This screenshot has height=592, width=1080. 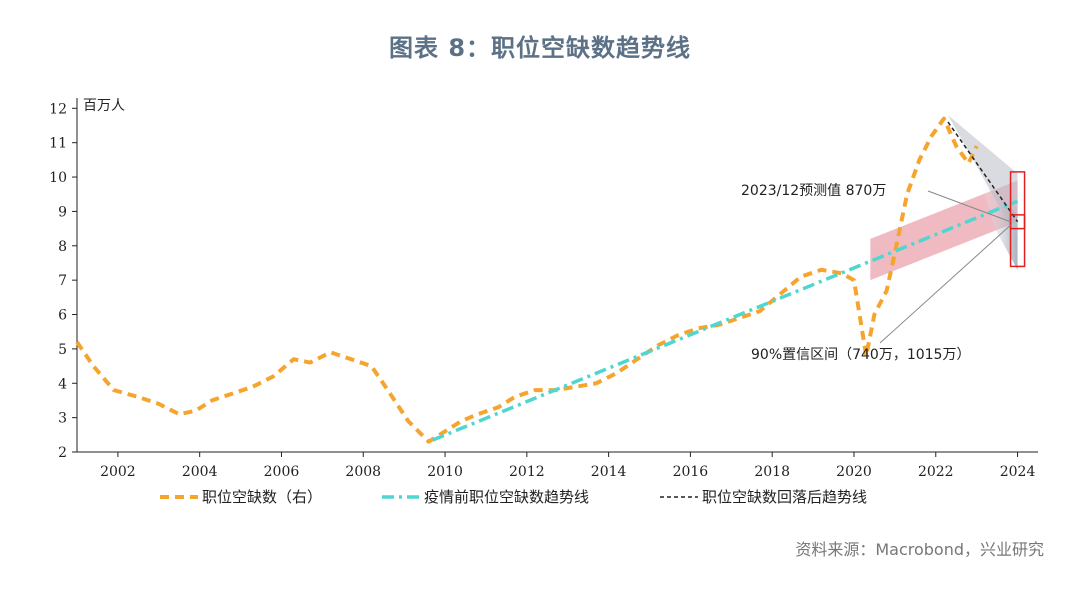 I want to click on x-tick-label: 2018, so click(x=772, y=472).